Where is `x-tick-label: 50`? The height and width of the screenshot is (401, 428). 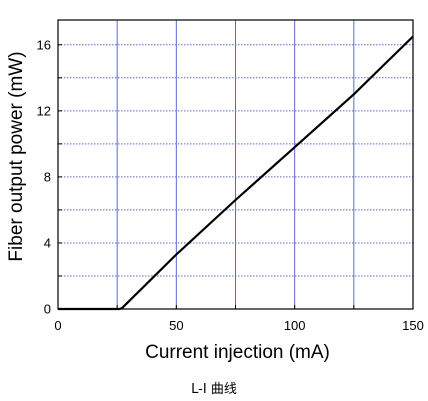 x-tick-label: 50 is located at coordinates (176, 325).